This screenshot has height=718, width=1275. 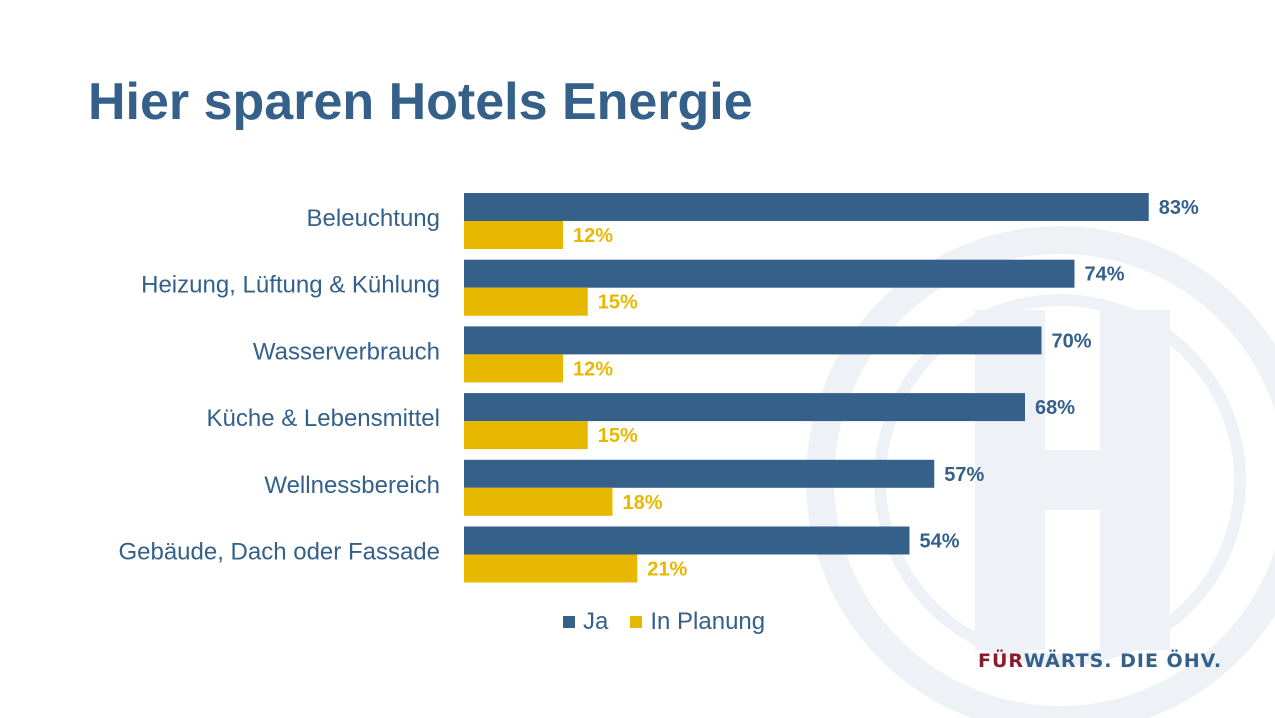 I want to click on value-label-ja: 83%, so click(x=1179, y=208).